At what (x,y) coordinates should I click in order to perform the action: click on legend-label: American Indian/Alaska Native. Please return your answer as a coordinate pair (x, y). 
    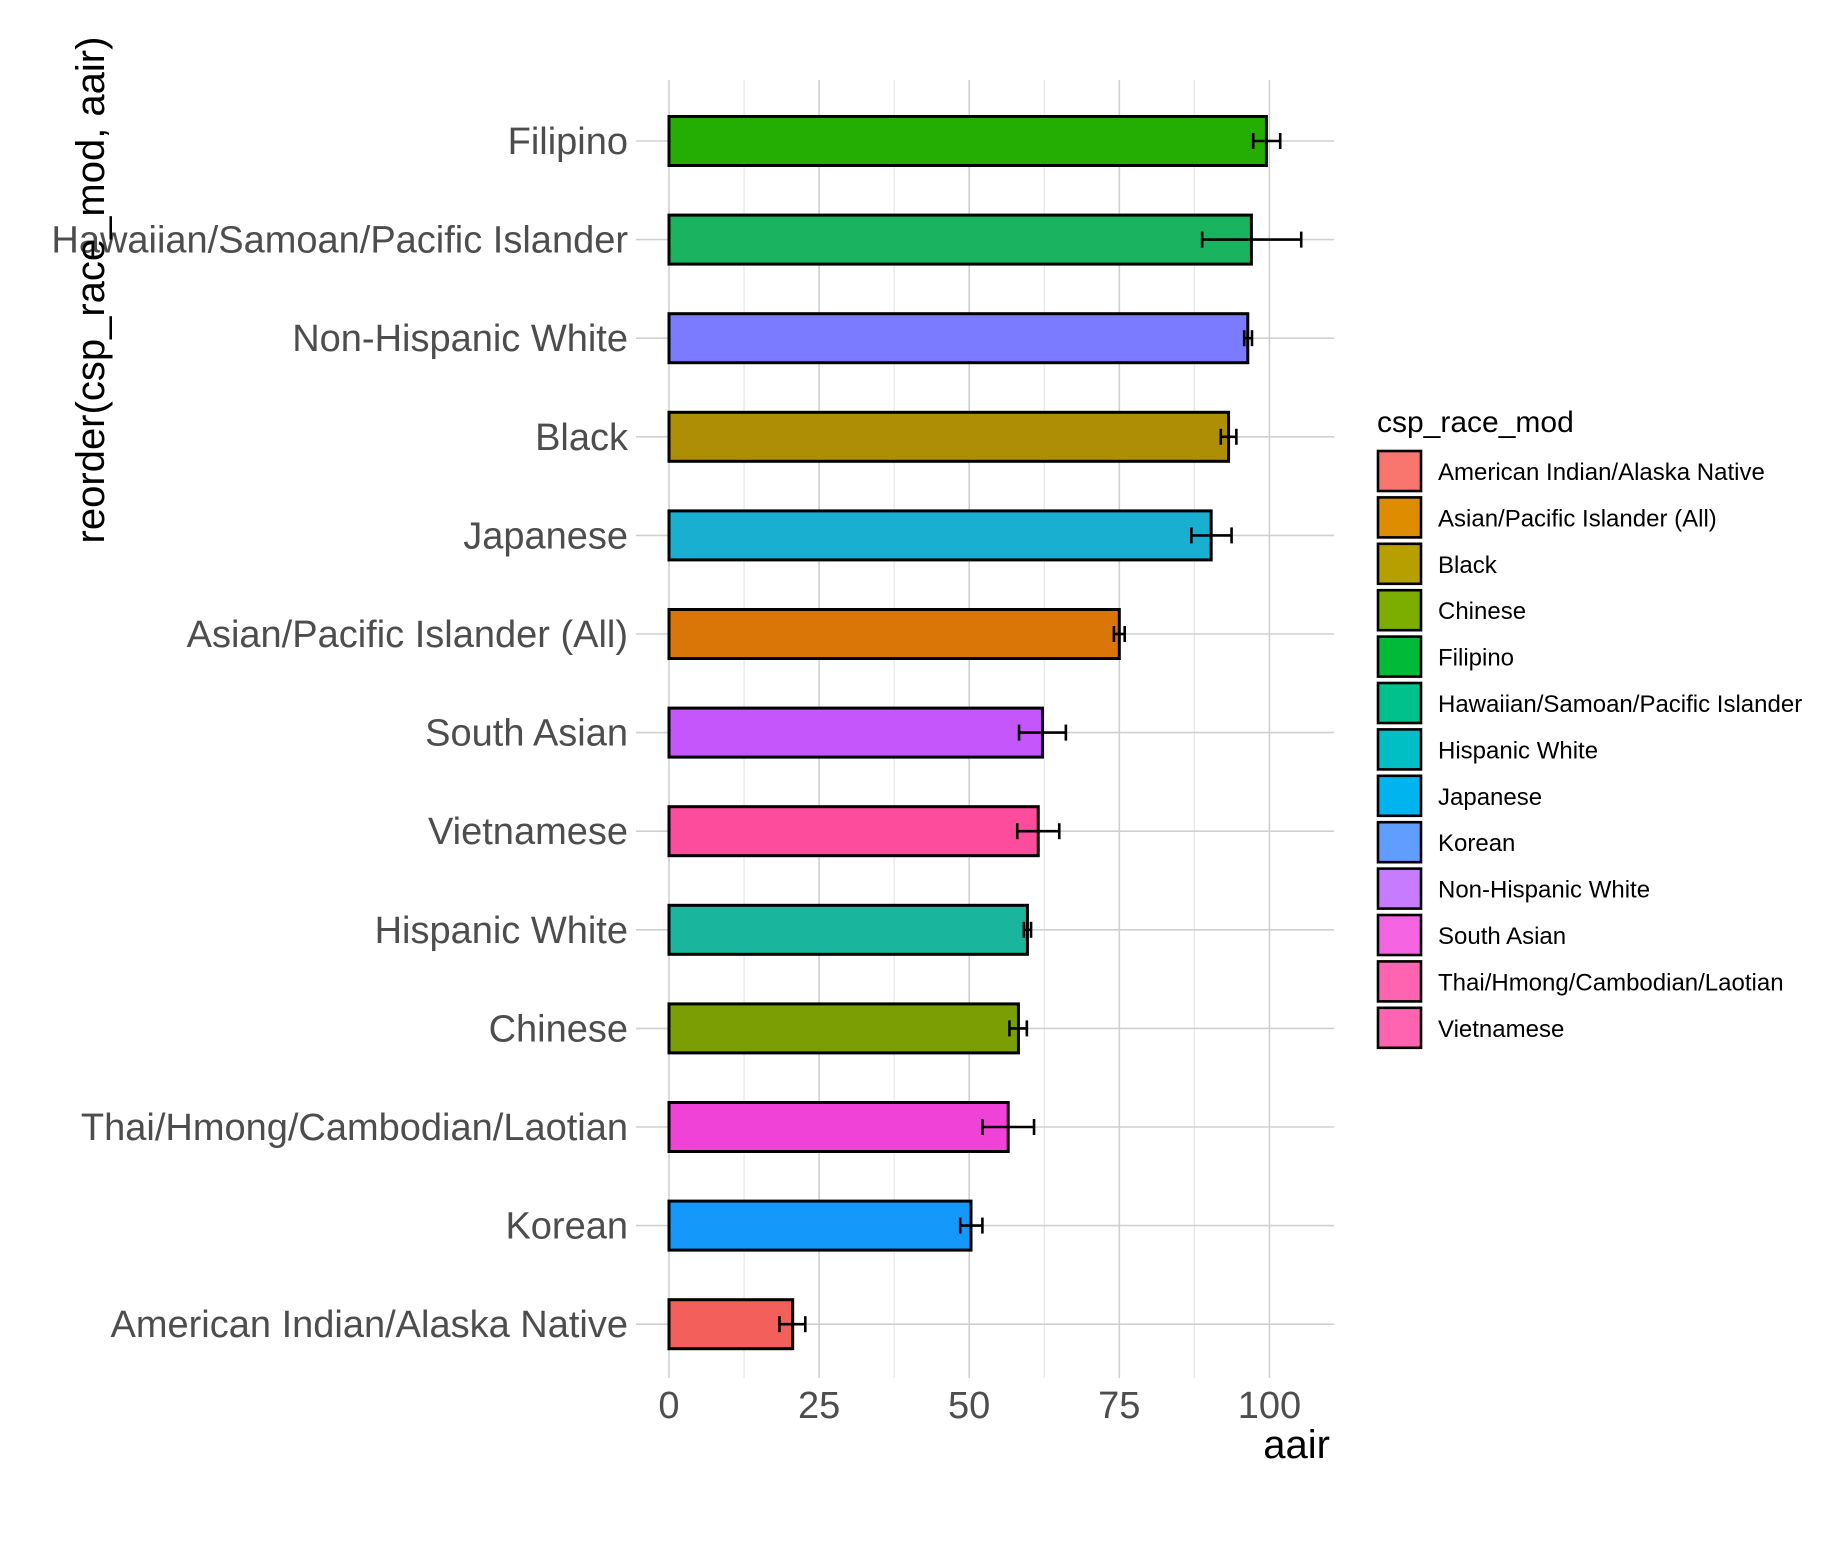
    Looking at the image, I should click on (1601, 472).